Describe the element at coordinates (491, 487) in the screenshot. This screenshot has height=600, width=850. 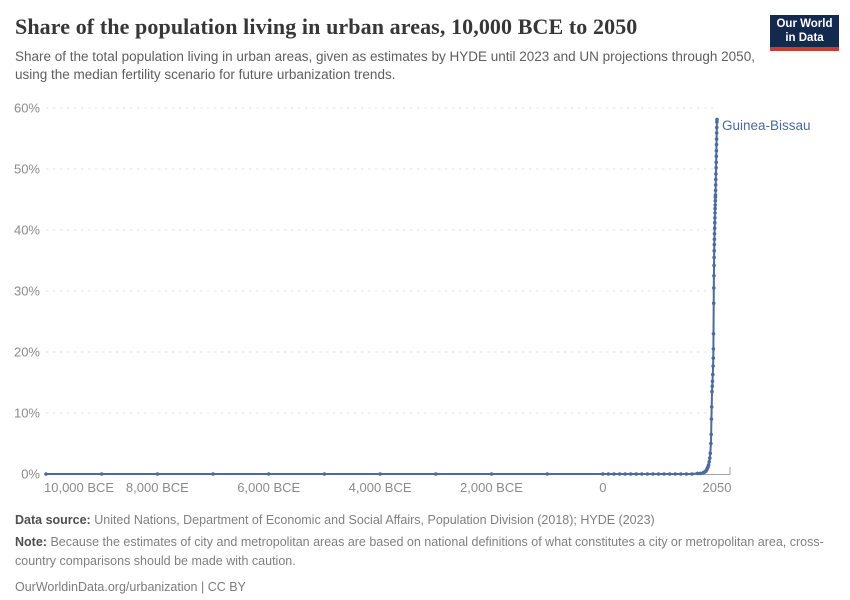
I see `x-tick-label-2-000-BCE: 2,000 BCE` at that location.